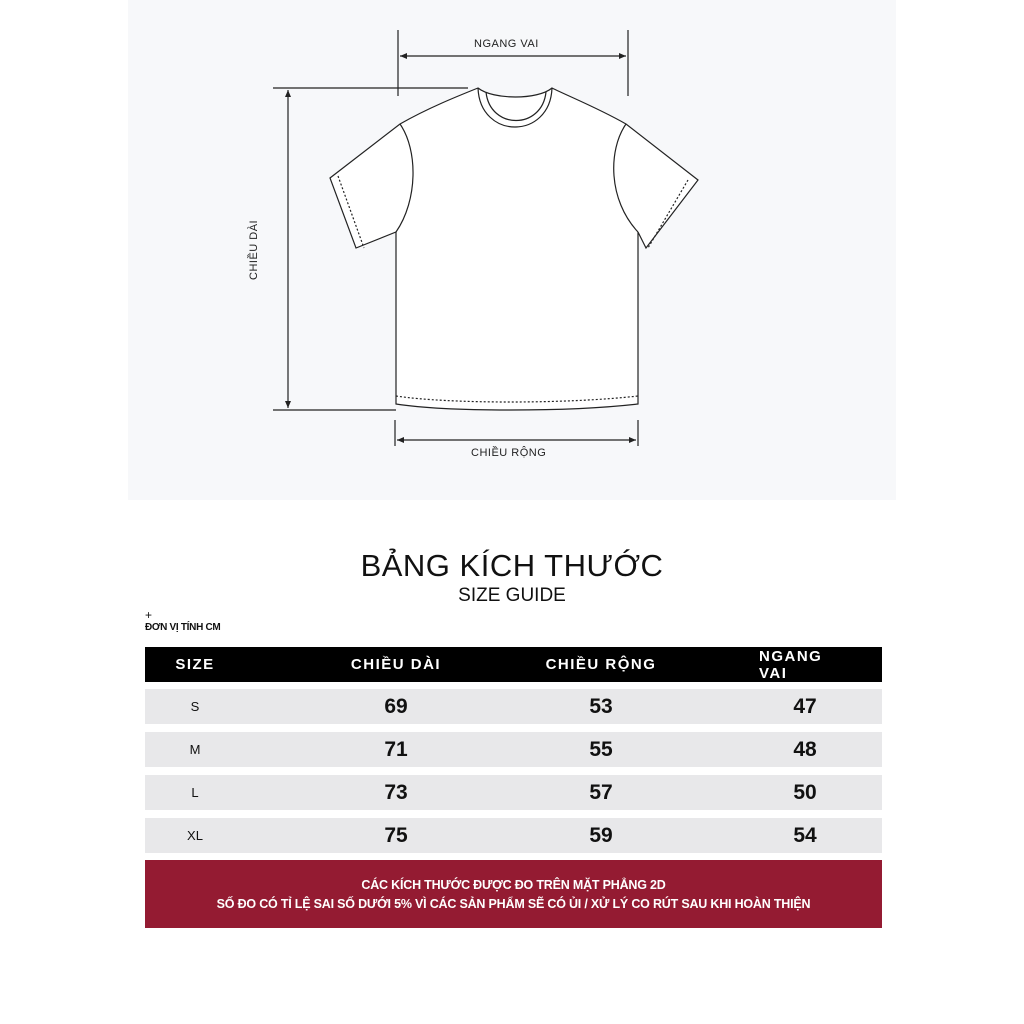 The height and width of the screenshot is (1024, 1024). What do you see at coordinates (601, 664) in the screenshot?
I see `header-width: CHIỀU RỘNG` at bounding box center [601, 664].